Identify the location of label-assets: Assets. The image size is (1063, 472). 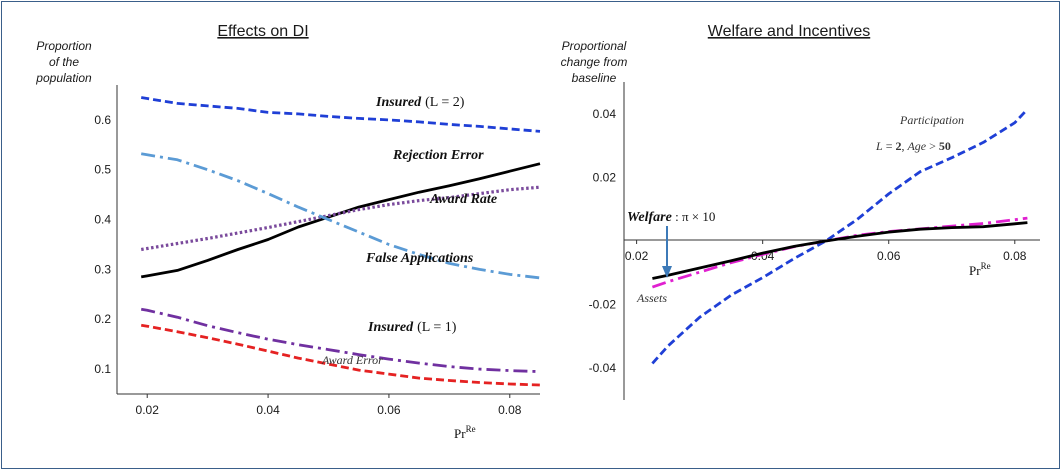
(651, 298).